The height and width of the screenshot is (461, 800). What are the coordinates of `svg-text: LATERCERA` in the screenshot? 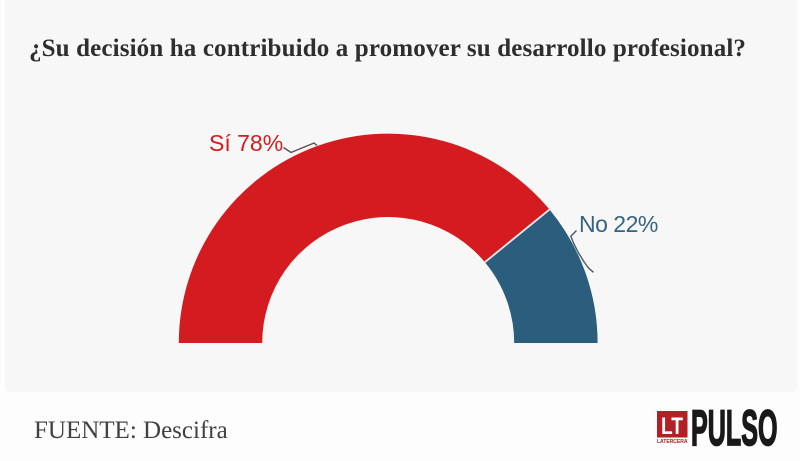 It's located at (672, 442).